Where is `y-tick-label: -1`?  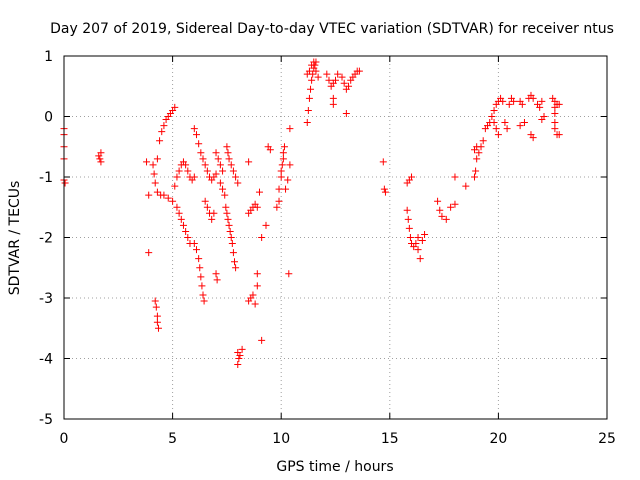
y-tick-label: -1 is located at coordinates (46, 178).